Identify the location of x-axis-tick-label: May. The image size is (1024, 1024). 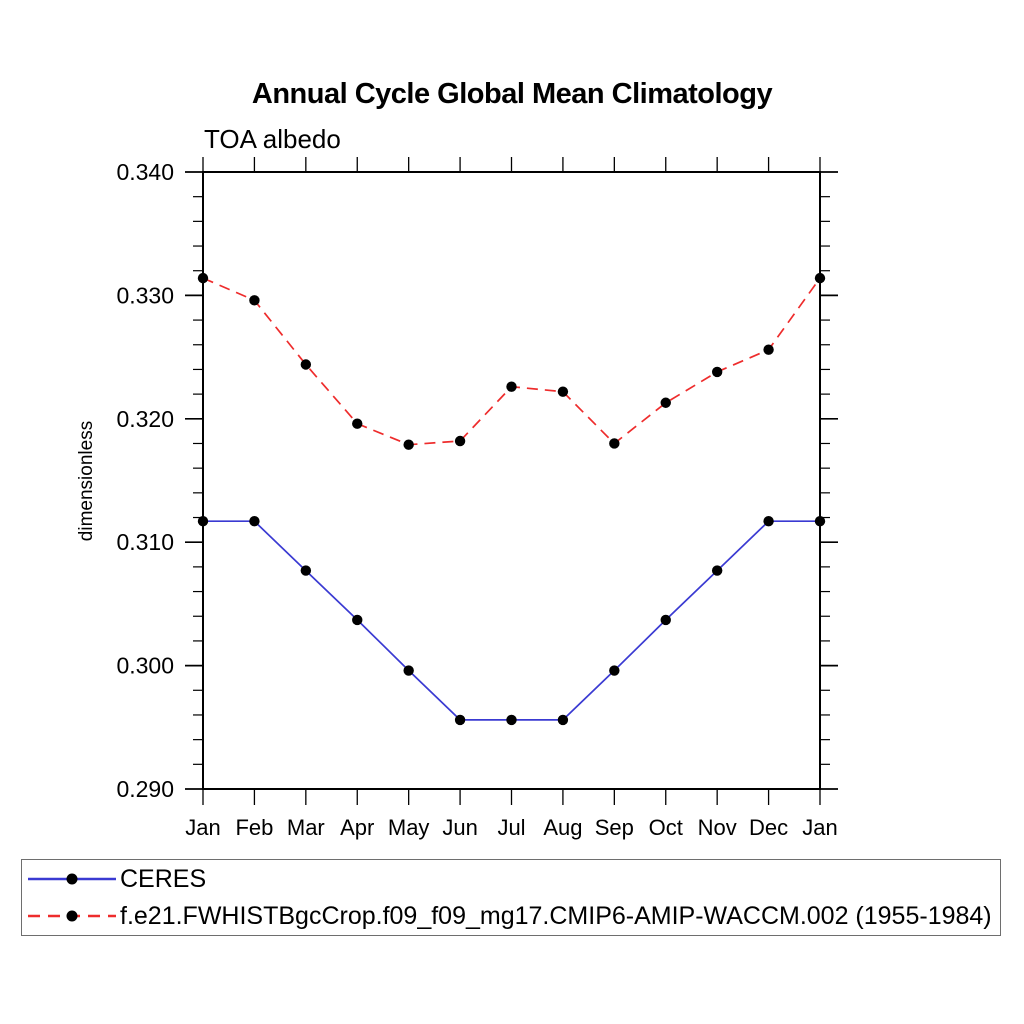
(409, 827).